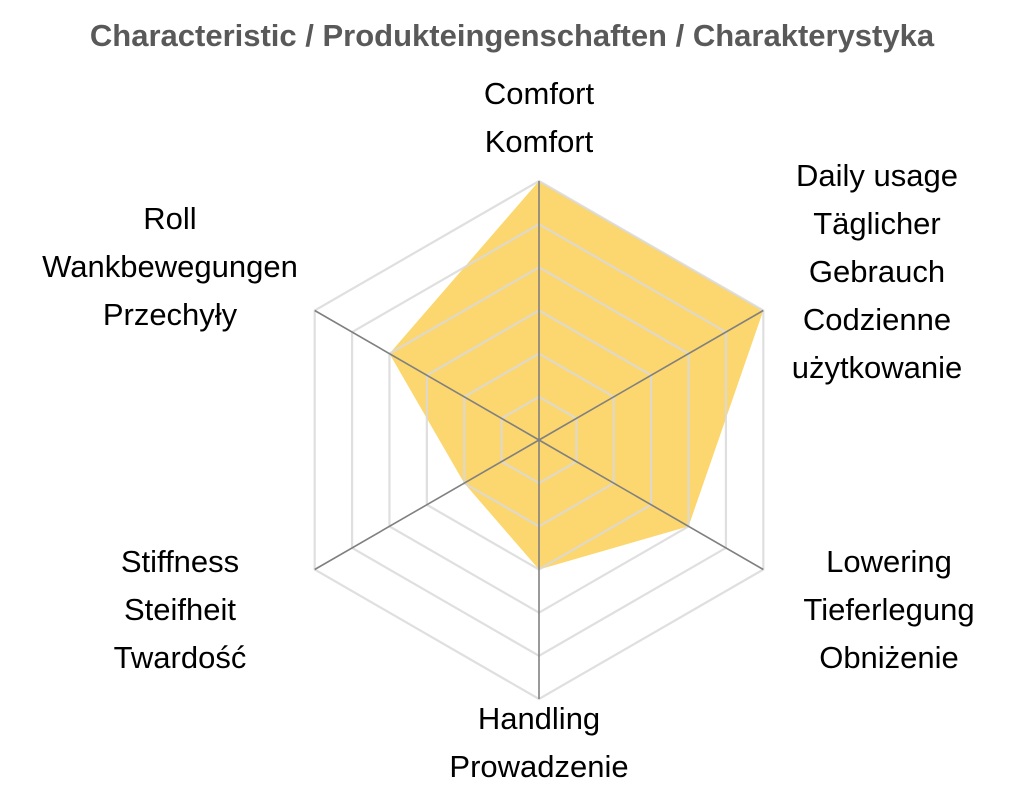 The height and width of the screenshot is (803, 1024). I want to click on axis-label-line: Gebrauch, so click(877, 271).